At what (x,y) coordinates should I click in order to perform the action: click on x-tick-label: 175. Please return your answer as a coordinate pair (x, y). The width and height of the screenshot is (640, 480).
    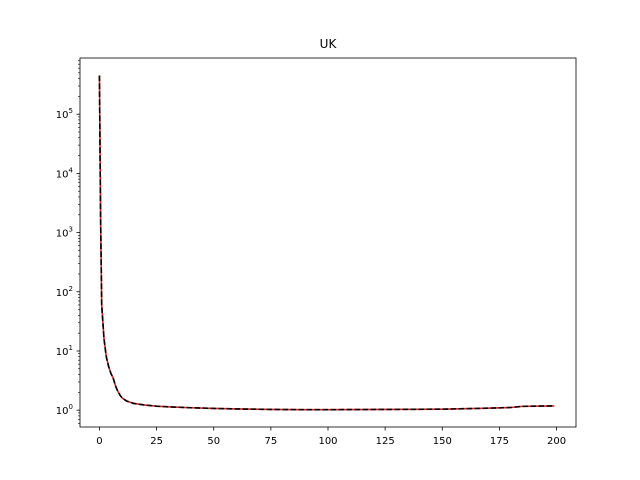
    Looking at the image, I should click on (499, 441).